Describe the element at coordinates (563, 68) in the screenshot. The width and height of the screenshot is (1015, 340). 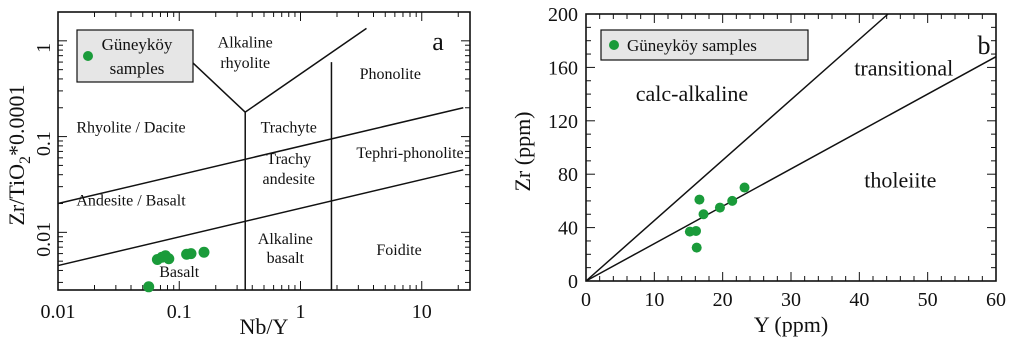
I see `y-tick-label: 160` at that location.